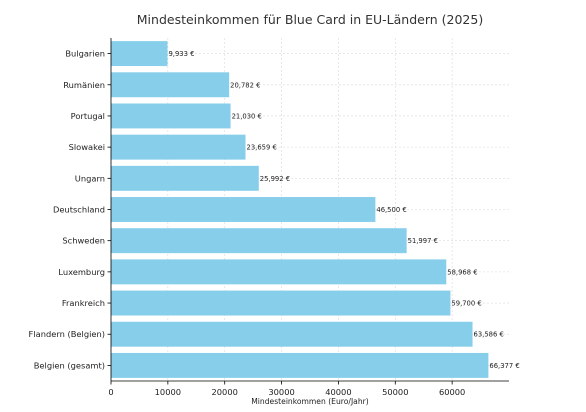 This screenshot has height=412, width=586. What do you see at coordinates (310, 401) in the screenshot?
I see `x-axis-title: Mindesteinkommen (Euro/Jahr)` at bounding box center [310, 401].